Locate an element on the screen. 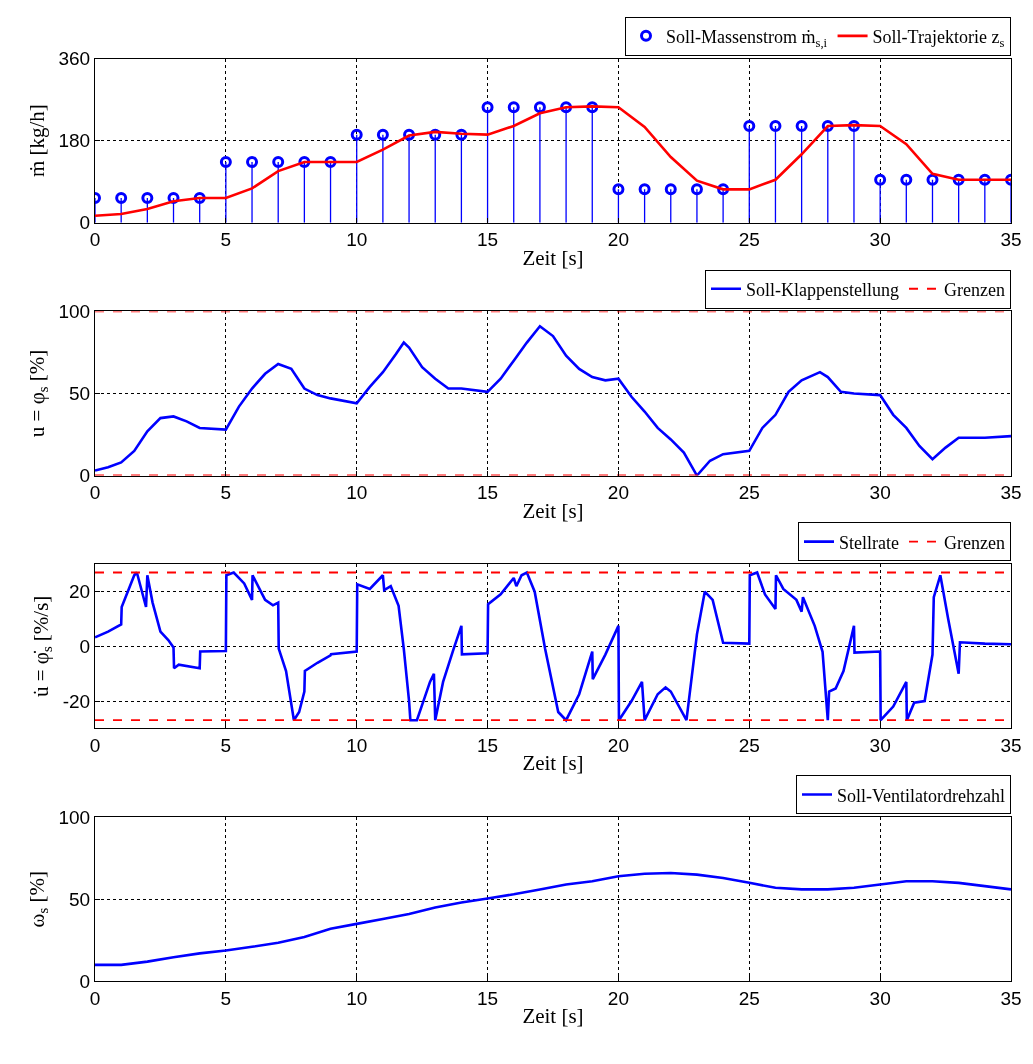  legend-label: Soll-Ventilatordrehzahl is located at coordinates (921, 795).